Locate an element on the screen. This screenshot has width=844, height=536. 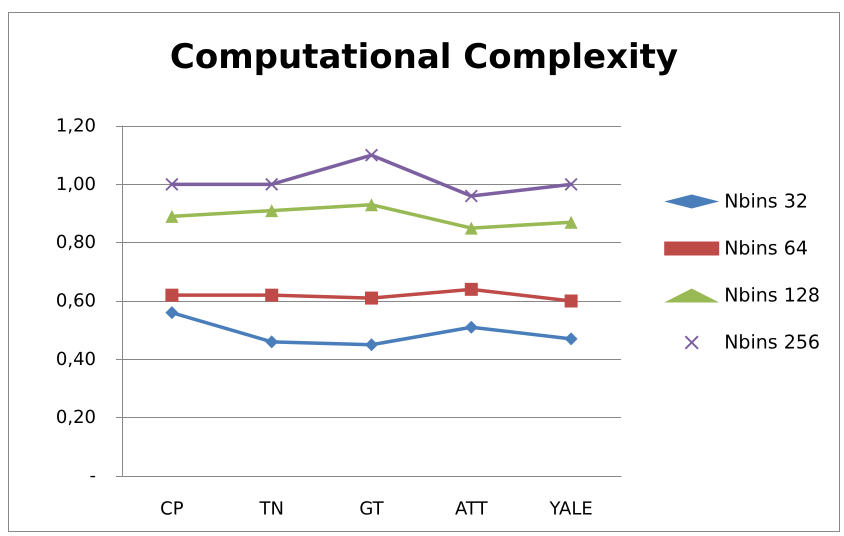
legend-label: Nbins 256 is located at coordinates (772, 343).